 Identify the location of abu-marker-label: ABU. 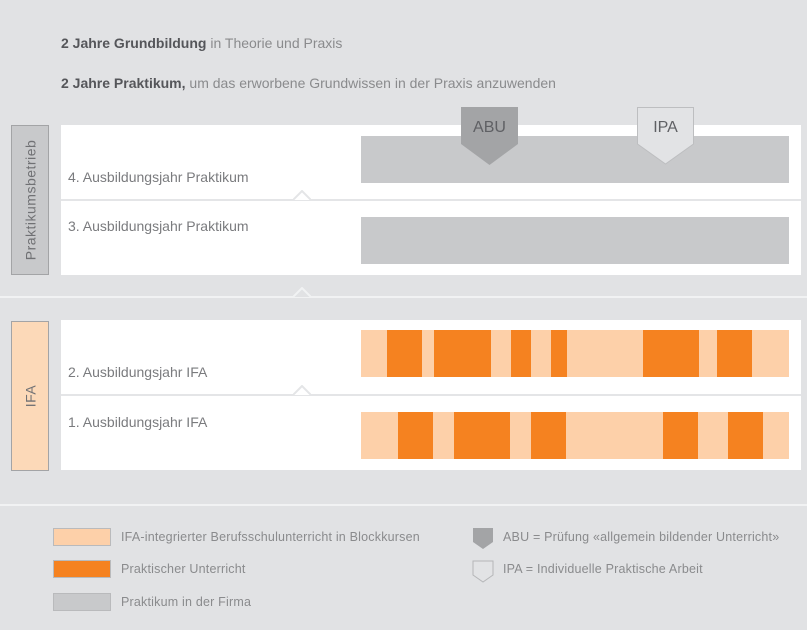
(489, 127).